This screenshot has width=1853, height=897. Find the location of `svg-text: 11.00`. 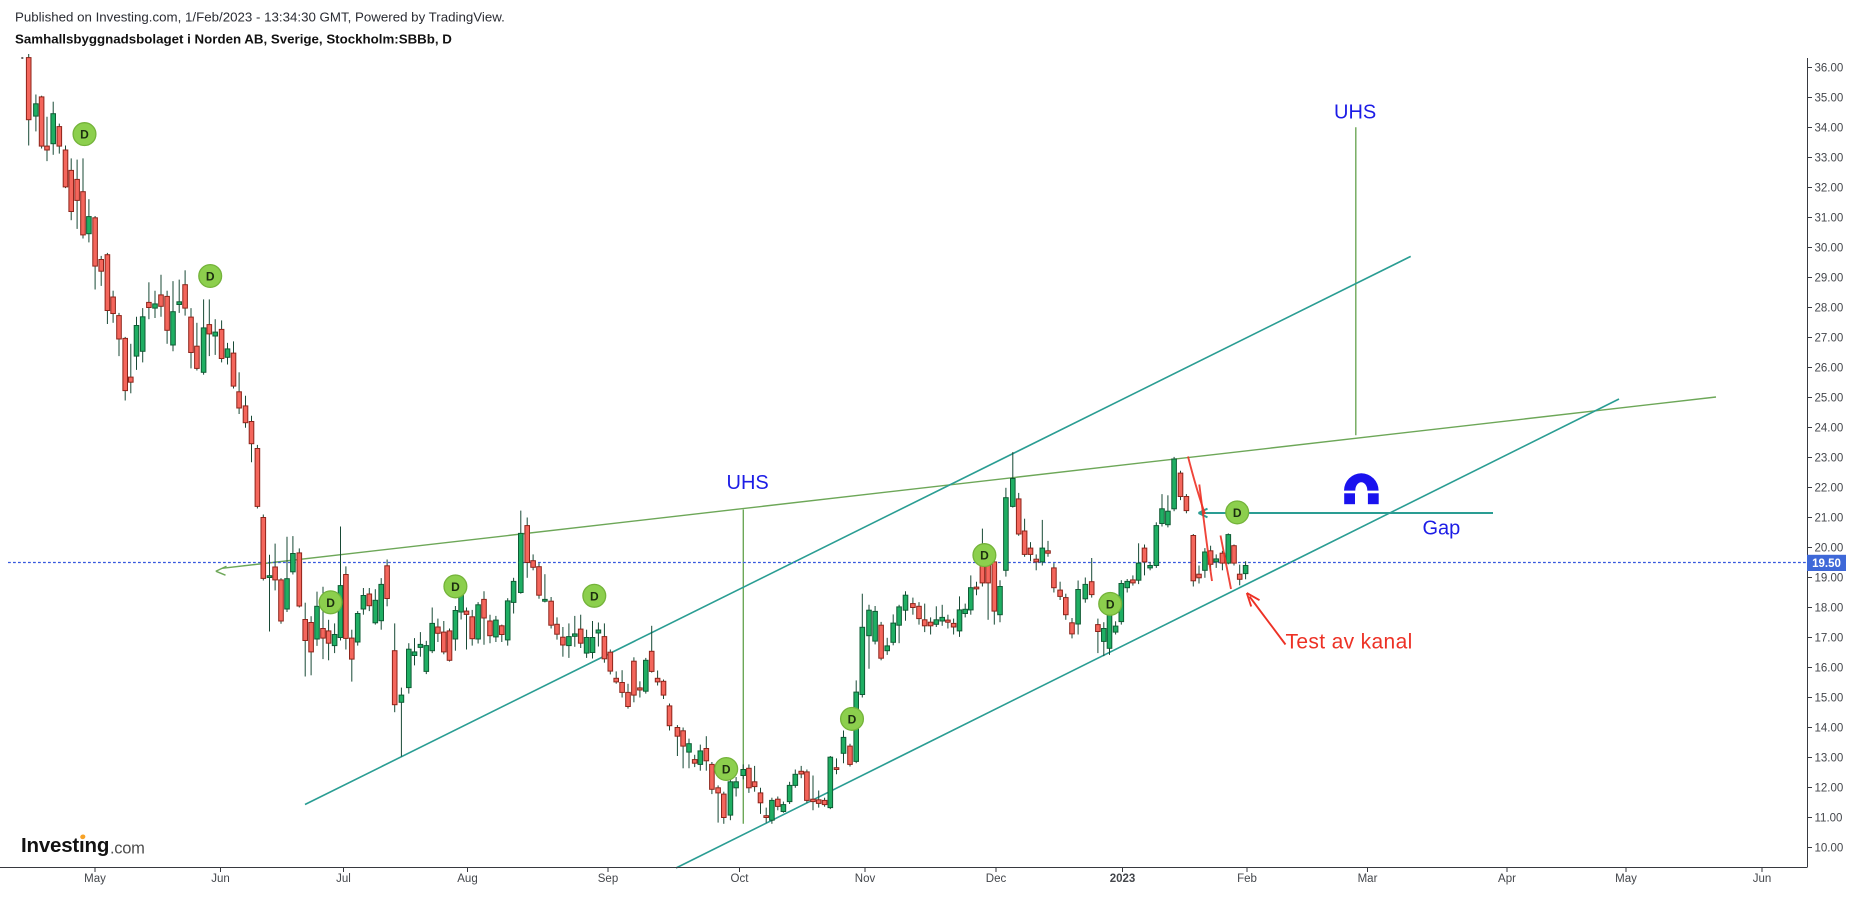

svg-text: 11.00 is located at coordinates (1829, 819).